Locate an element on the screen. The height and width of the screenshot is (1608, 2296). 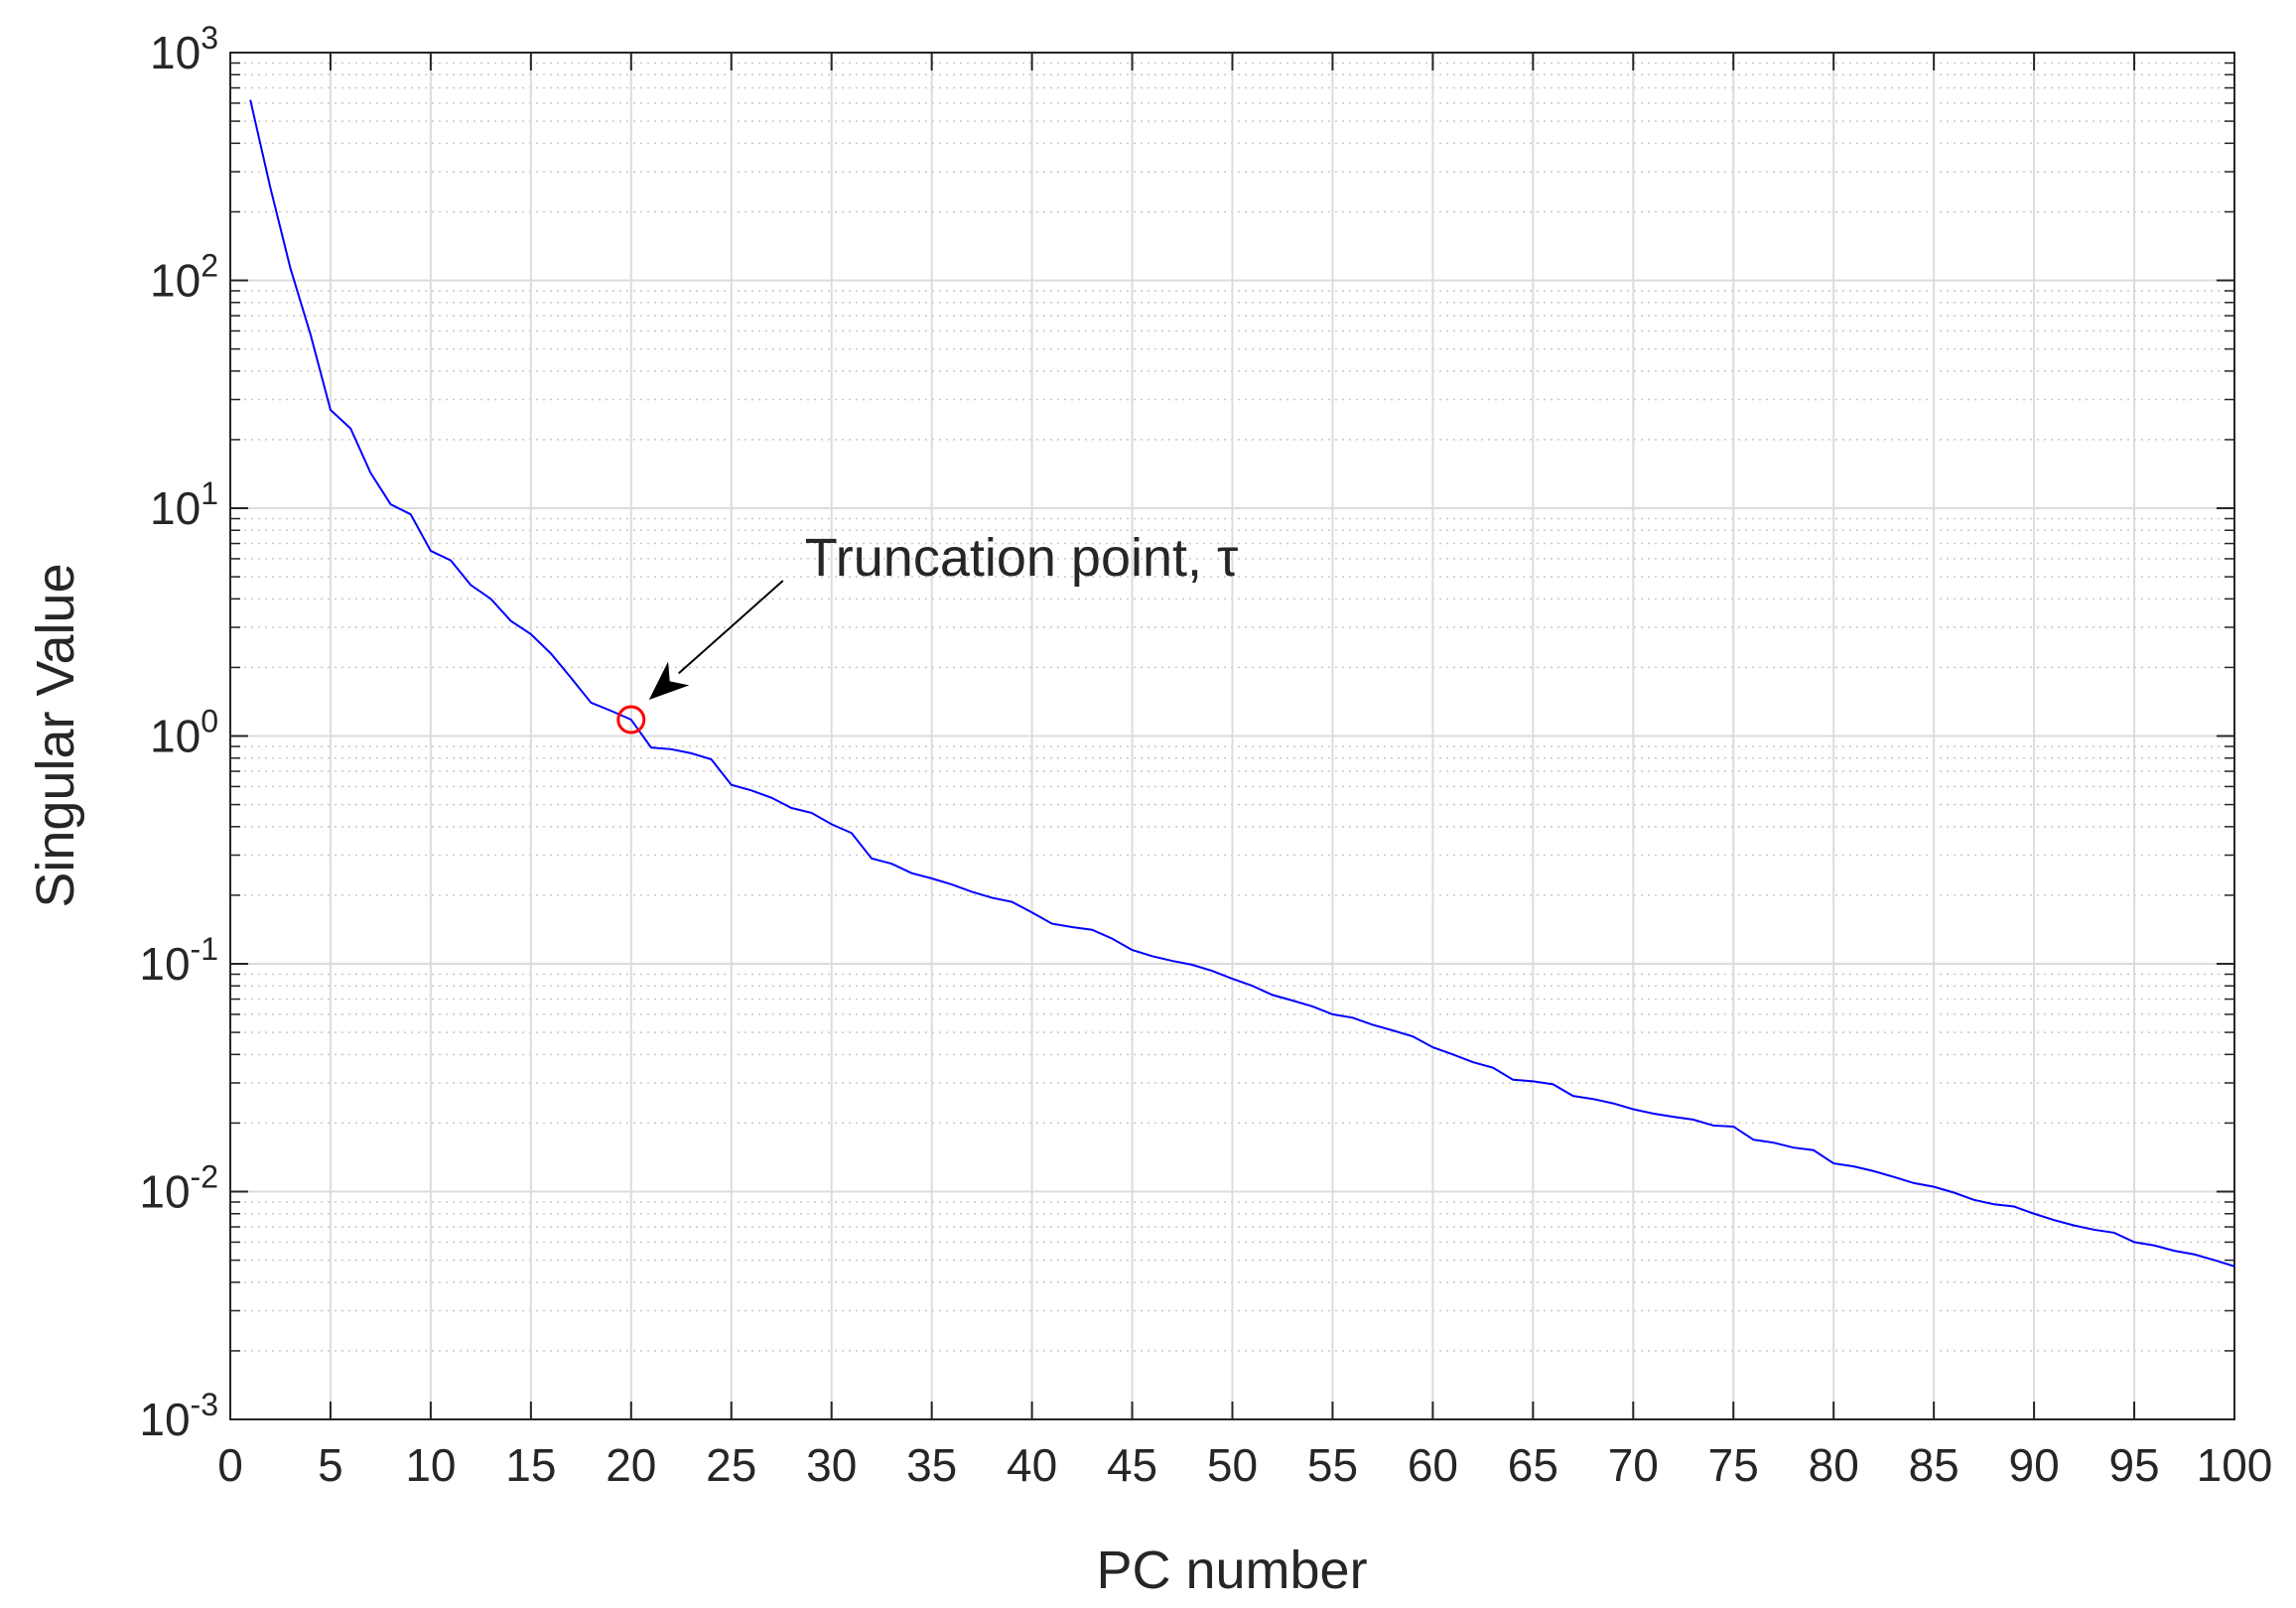
x-tick-label: 25 is located at coordinates (731, 1465).